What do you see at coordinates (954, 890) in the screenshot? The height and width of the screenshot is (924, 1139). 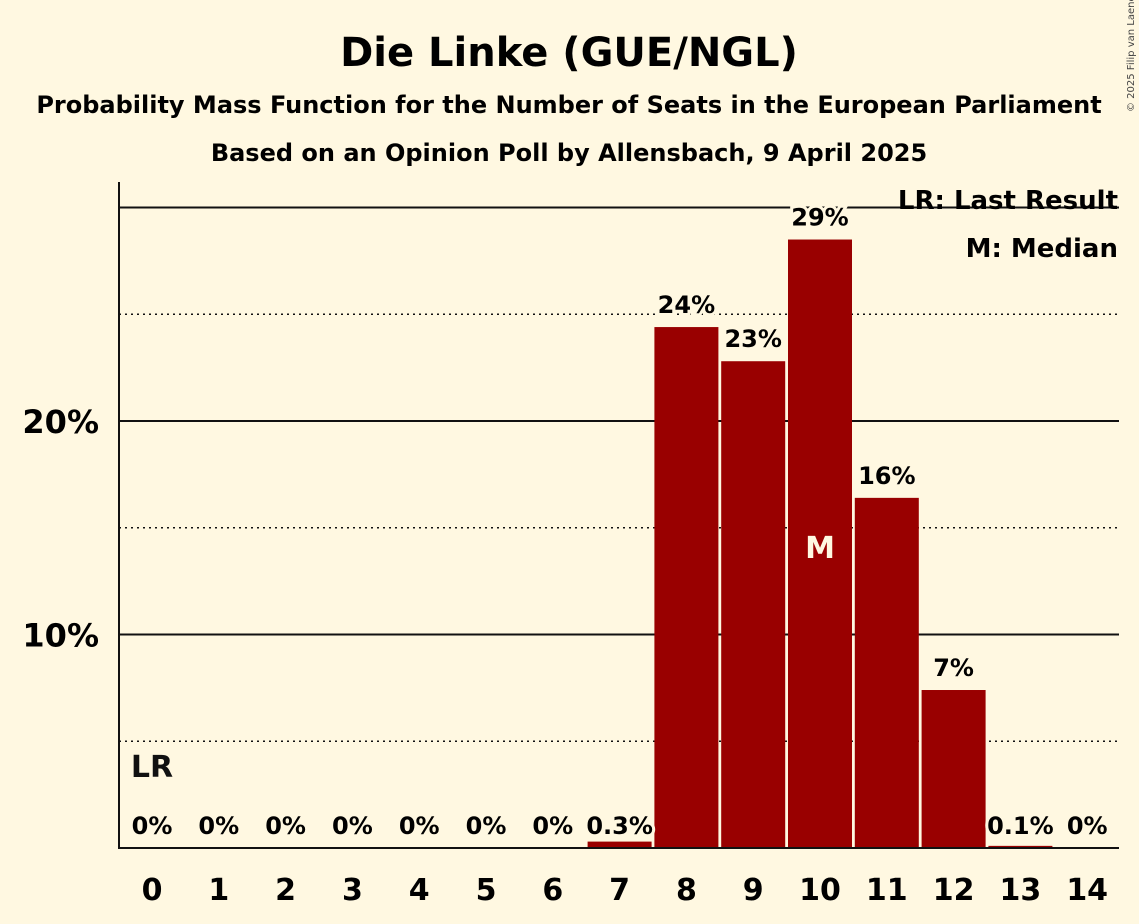 I see `x-tick-label-12: 12` at bounding box center [954, 890].